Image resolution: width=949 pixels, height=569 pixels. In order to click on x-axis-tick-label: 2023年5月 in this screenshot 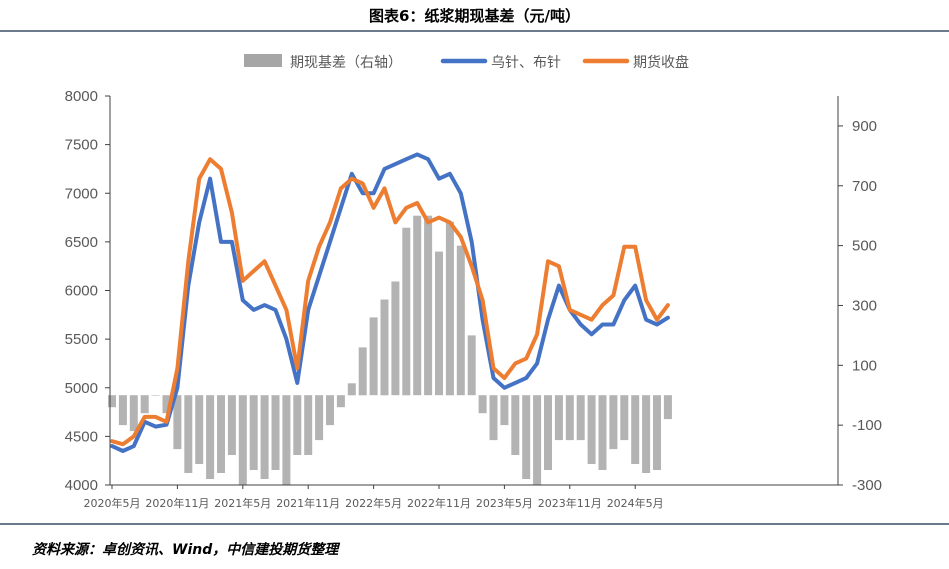, I will do `click(504, 503)`.